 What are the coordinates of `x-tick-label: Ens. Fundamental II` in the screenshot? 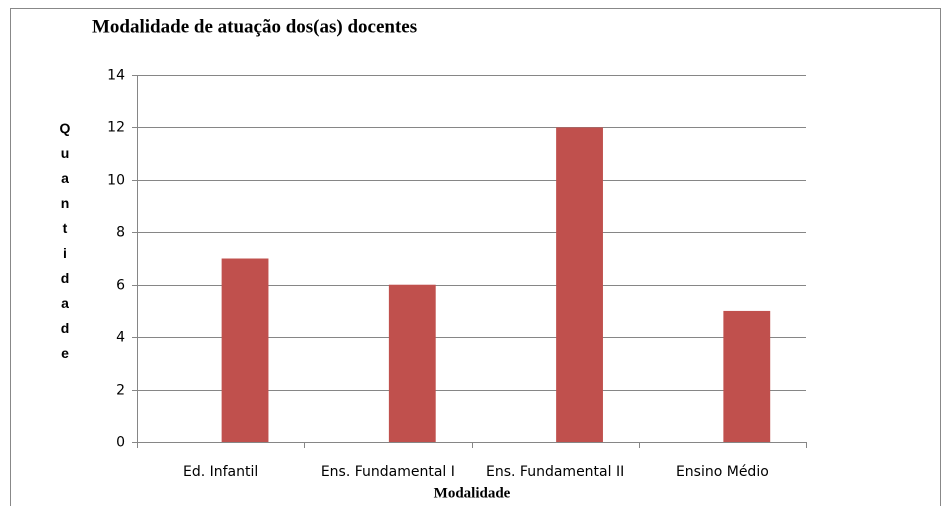 It's located at (555, 472).